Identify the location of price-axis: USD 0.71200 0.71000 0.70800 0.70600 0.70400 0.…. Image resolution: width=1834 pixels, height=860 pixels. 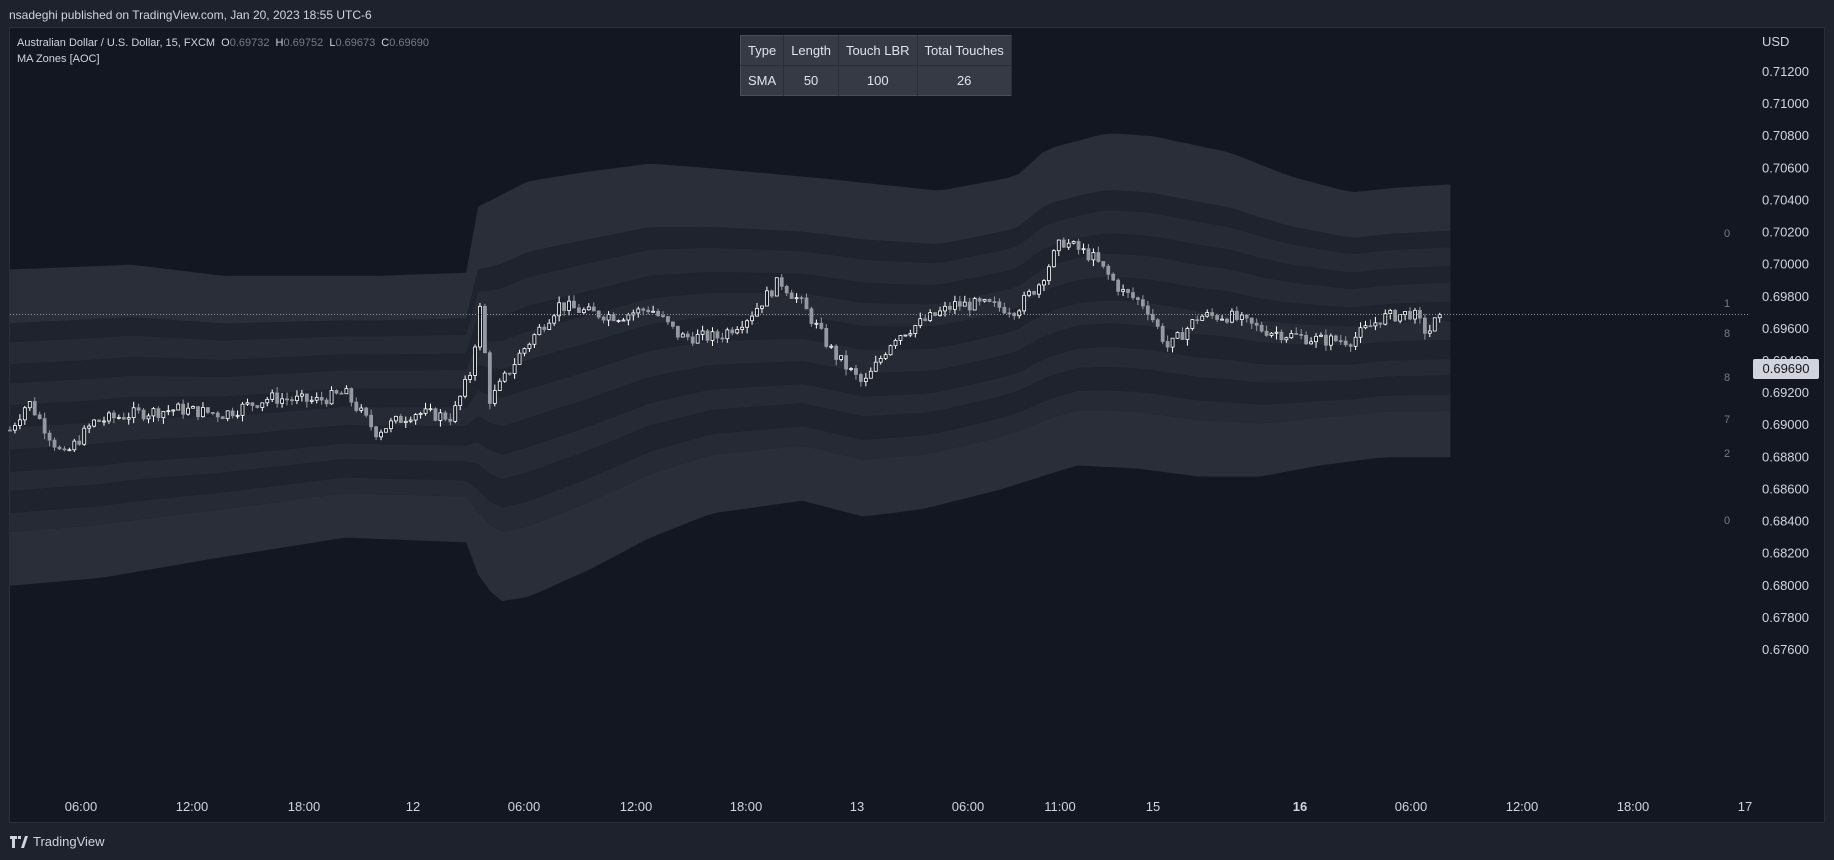
(1785, 345).